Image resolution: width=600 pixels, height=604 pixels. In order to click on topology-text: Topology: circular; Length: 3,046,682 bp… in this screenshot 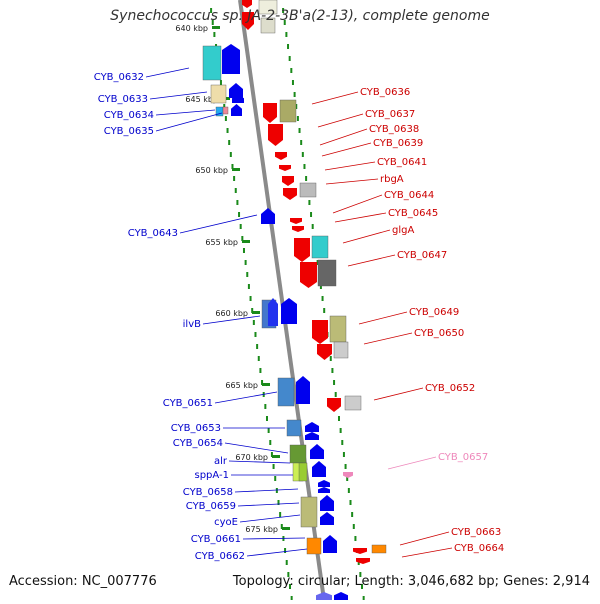, I will do `click(411, 581)`.